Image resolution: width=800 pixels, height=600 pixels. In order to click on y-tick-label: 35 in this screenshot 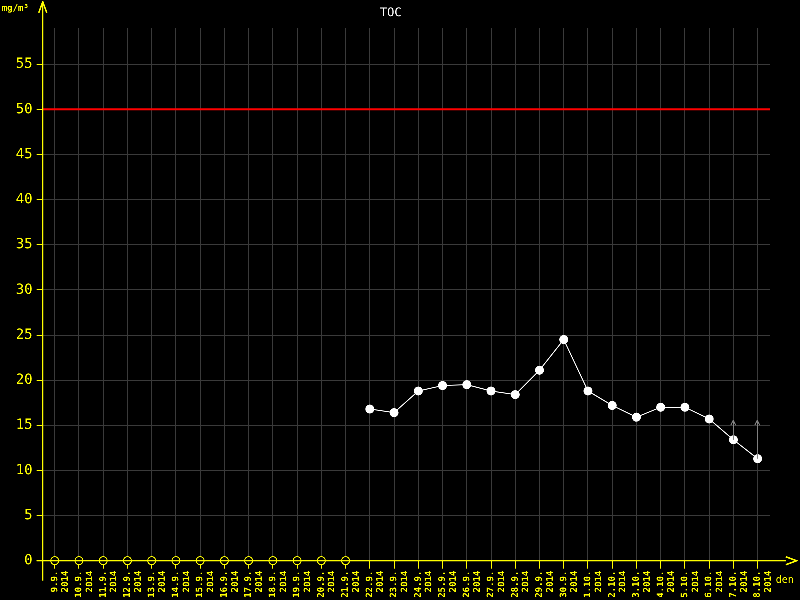, I will do `click(24, 244)`.